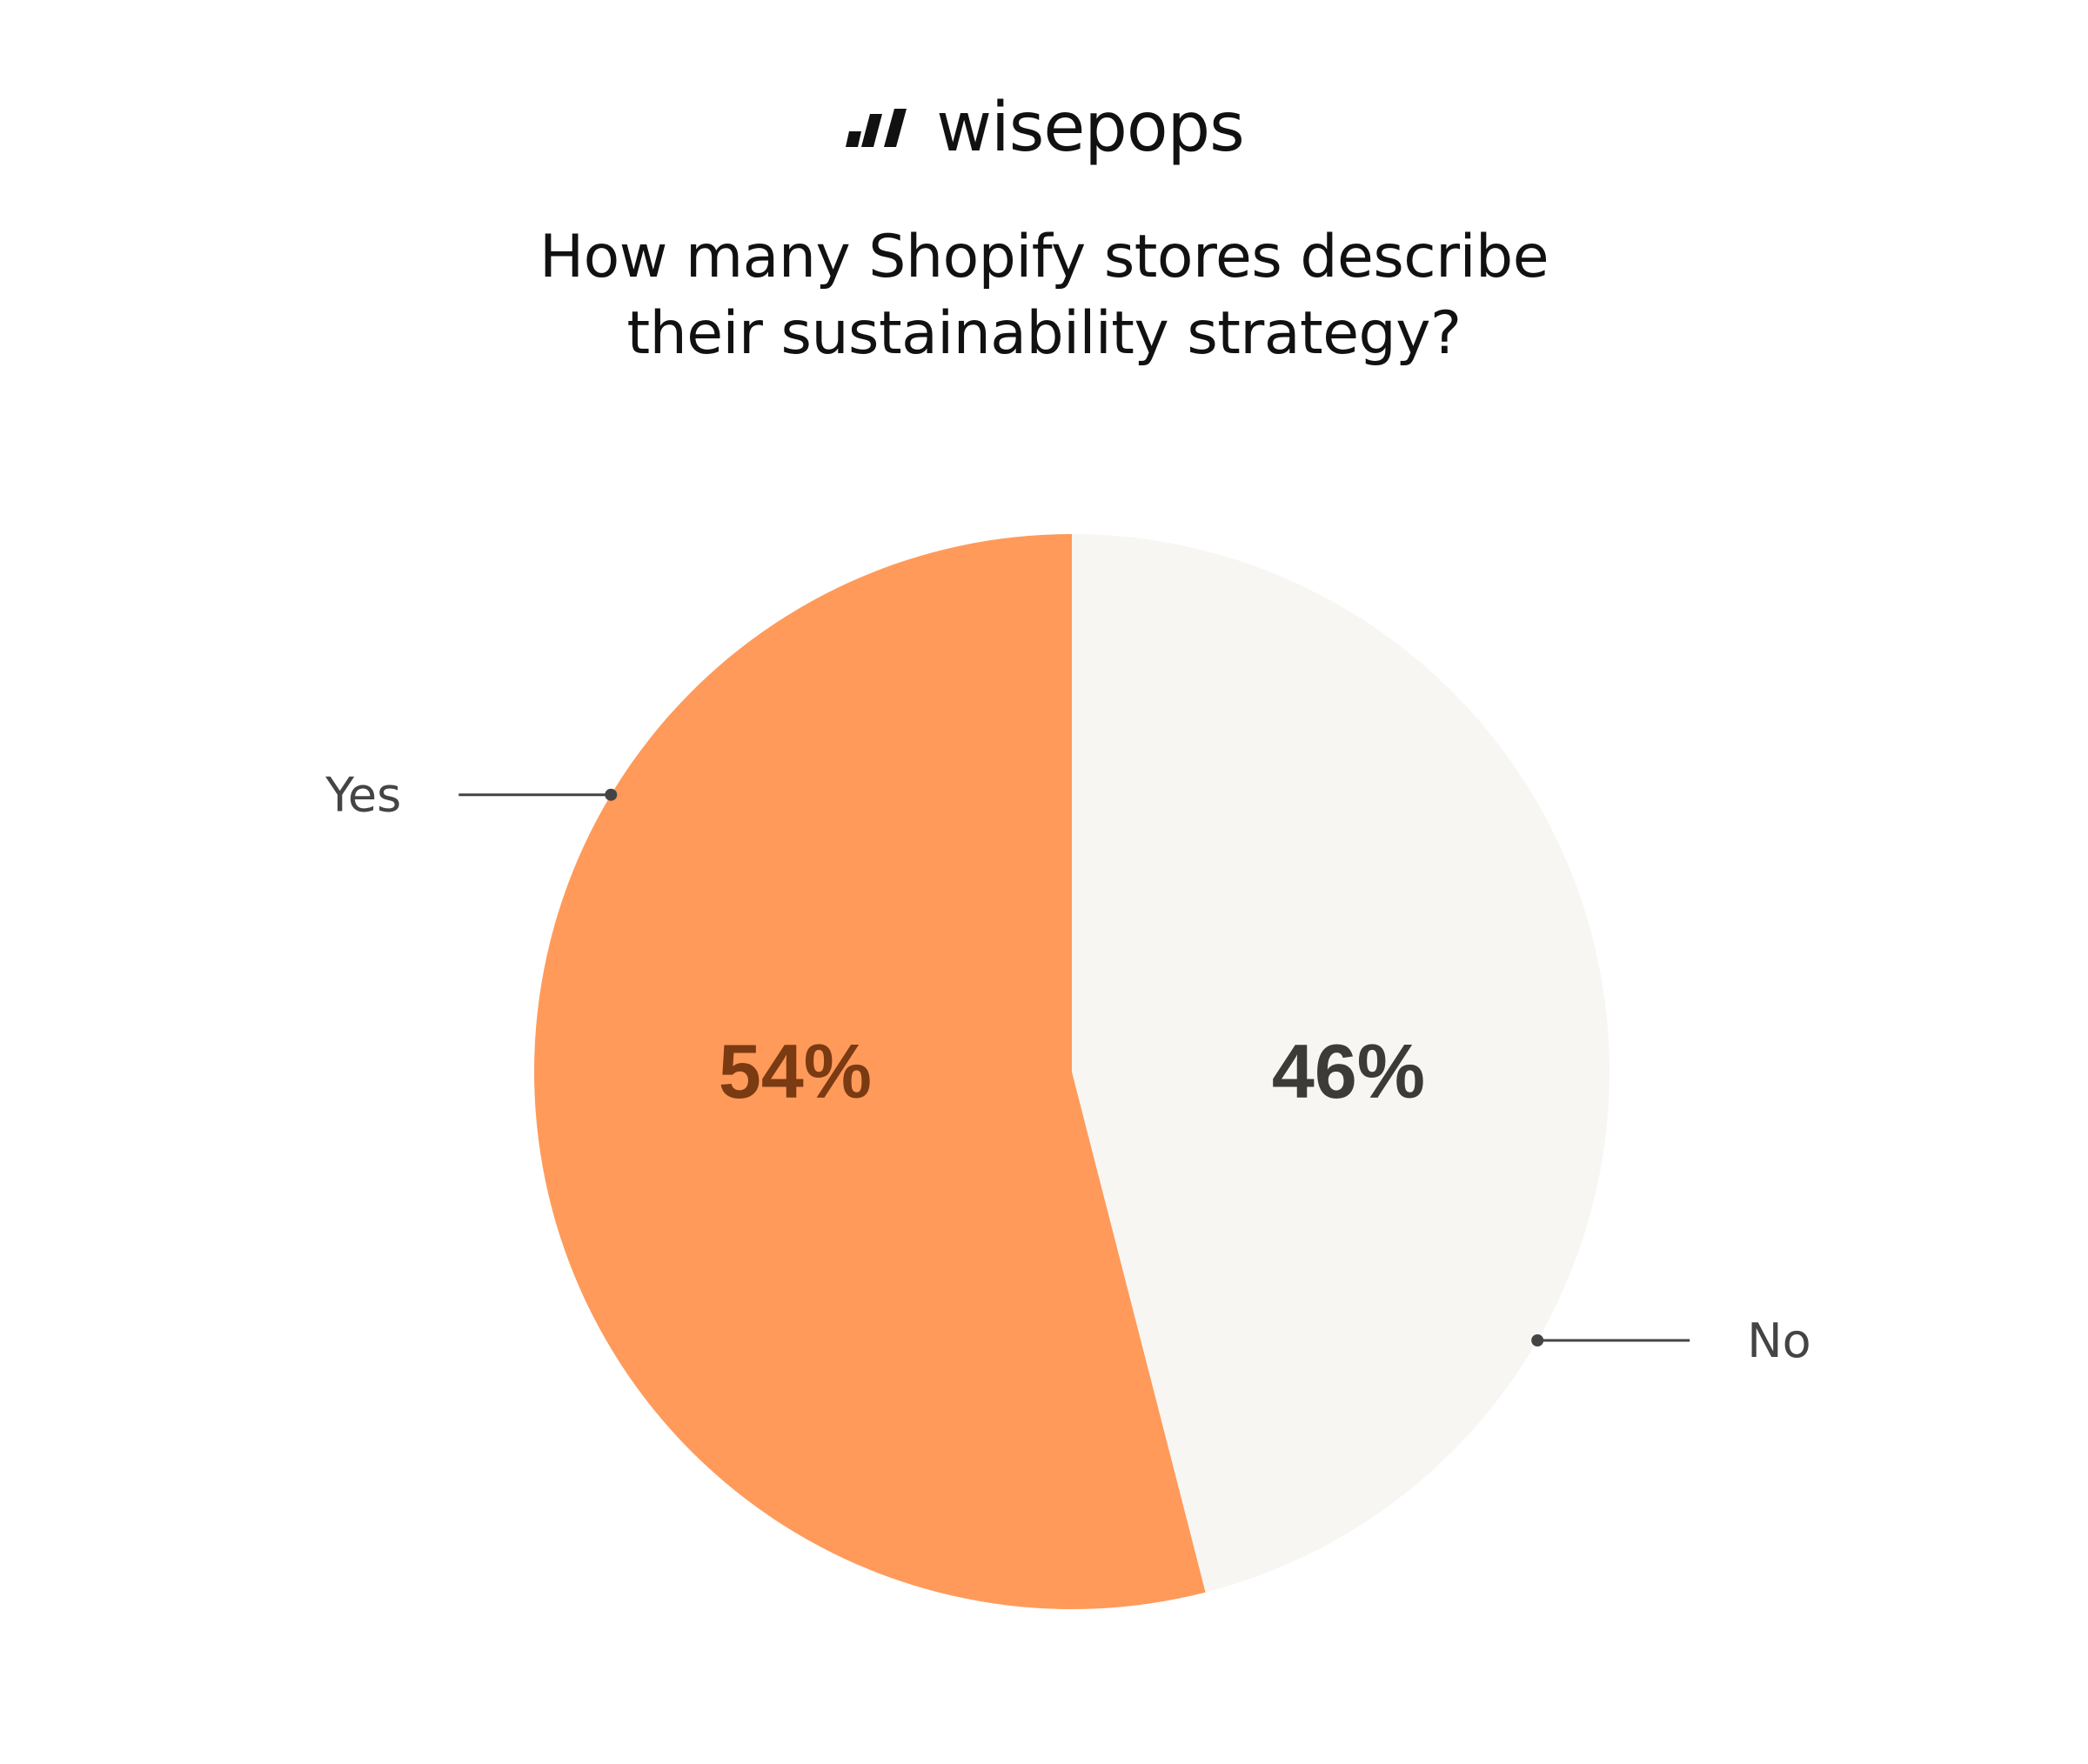  I want to click on wisepops-logo-icon, so click(878, 128).